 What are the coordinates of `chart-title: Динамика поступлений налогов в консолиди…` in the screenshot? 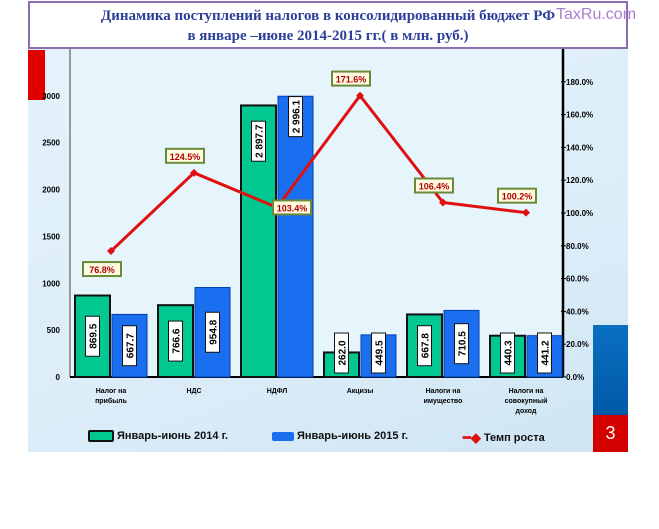 It's located at (328, 25).